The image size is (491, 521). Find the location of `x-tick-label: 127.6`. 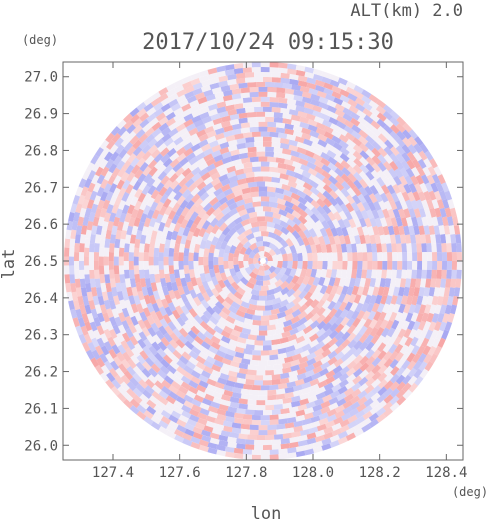

x-tick-label: 127.6 is located at coordinates (180, 473).